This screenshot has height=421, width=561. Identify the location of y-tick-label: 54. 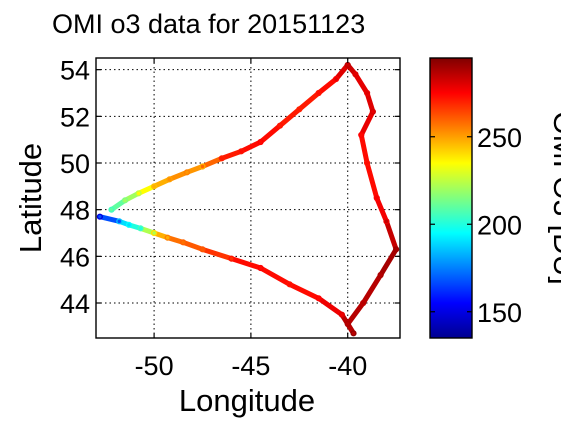
(75, 71).